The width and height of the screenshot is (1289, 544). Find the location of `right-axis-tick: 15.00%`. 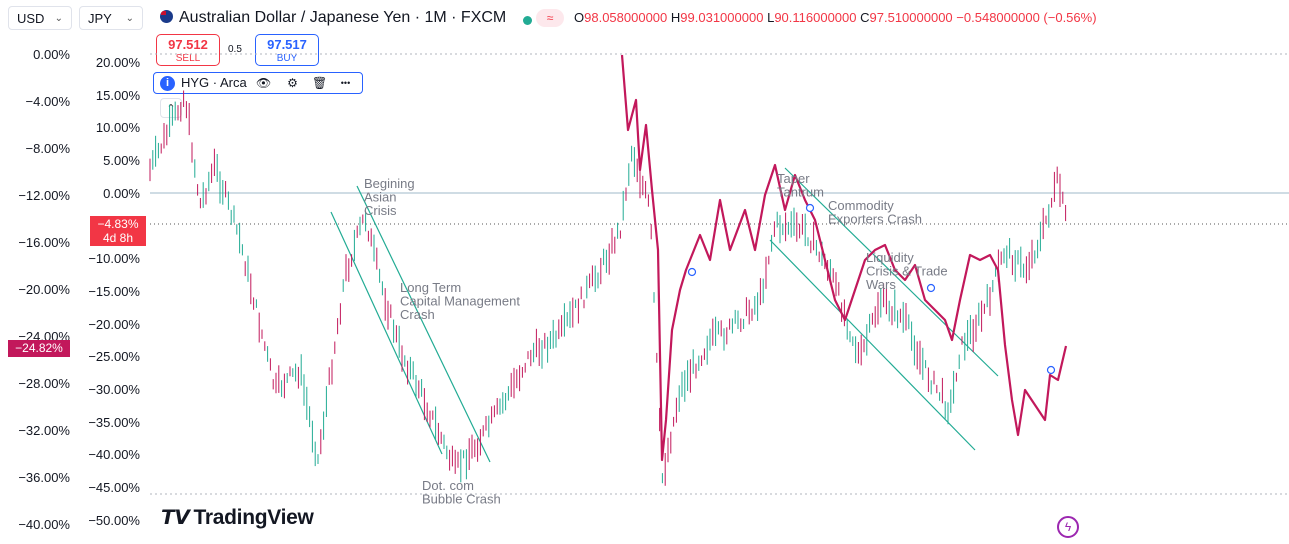

right-axis-tick: 15.00% is located at coordinates (117, 95).